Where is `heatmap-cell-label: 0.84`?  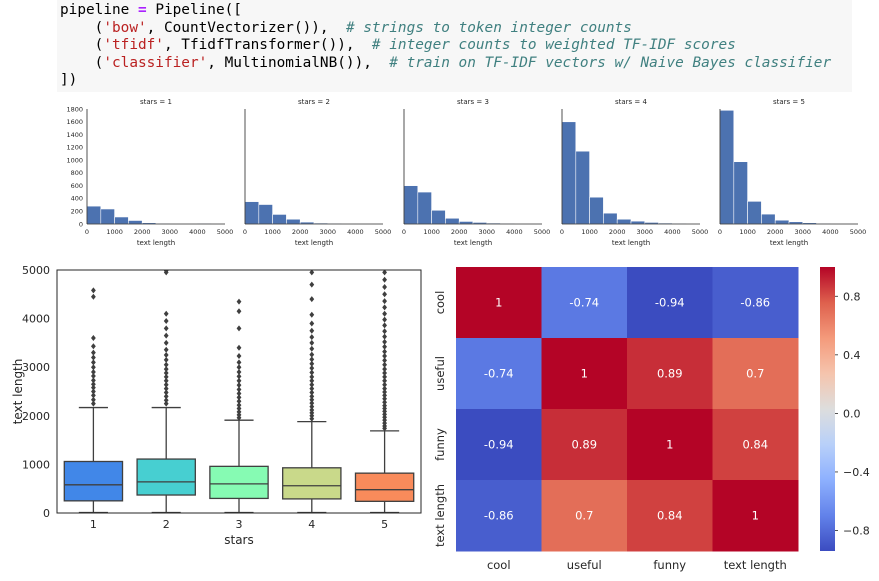 heatmap-cell-label: 0.84 is located at coordinates (755, 445).